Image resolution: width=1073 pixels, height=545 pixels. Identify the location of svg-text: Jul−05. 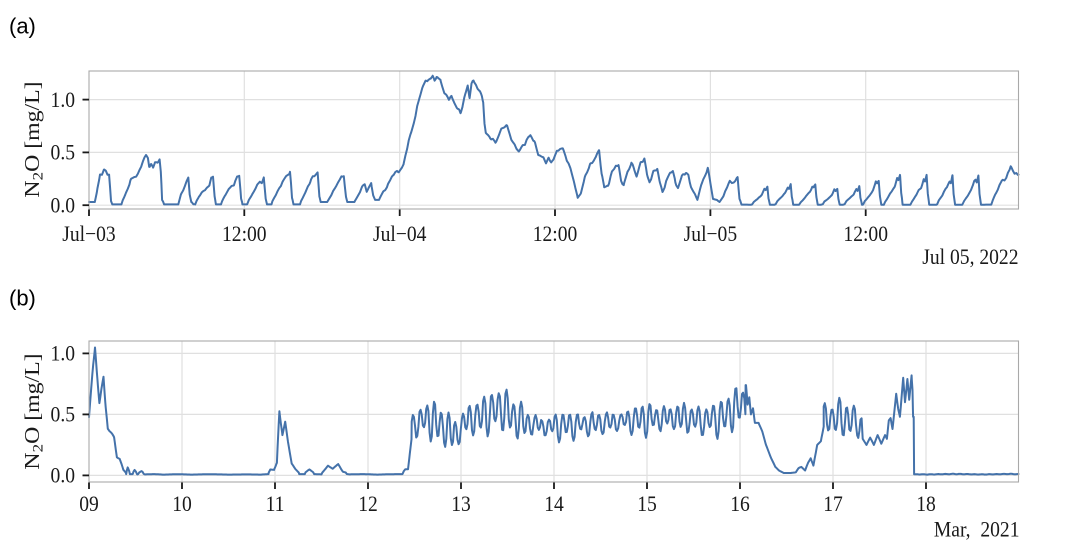
(710, 233).